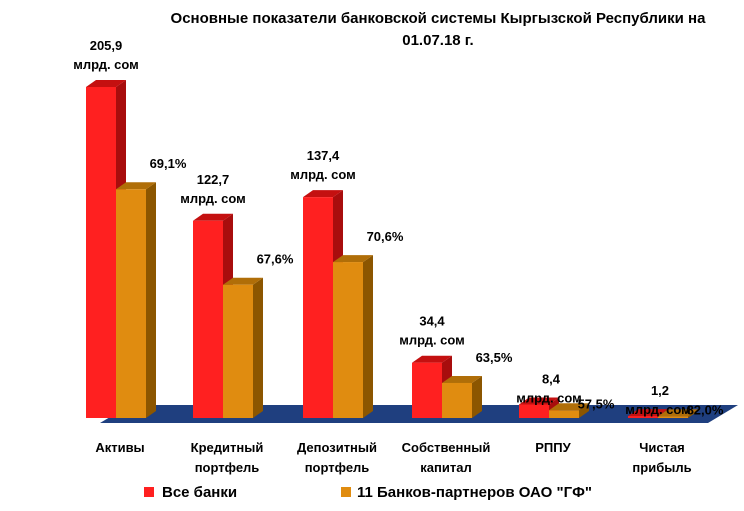 Image resolution: width=744 pixels, height=511 pixels. Describe the element at coordinates (337, 447) in the screenshot. I see `category-label-2-0: Депозитный` at that location.